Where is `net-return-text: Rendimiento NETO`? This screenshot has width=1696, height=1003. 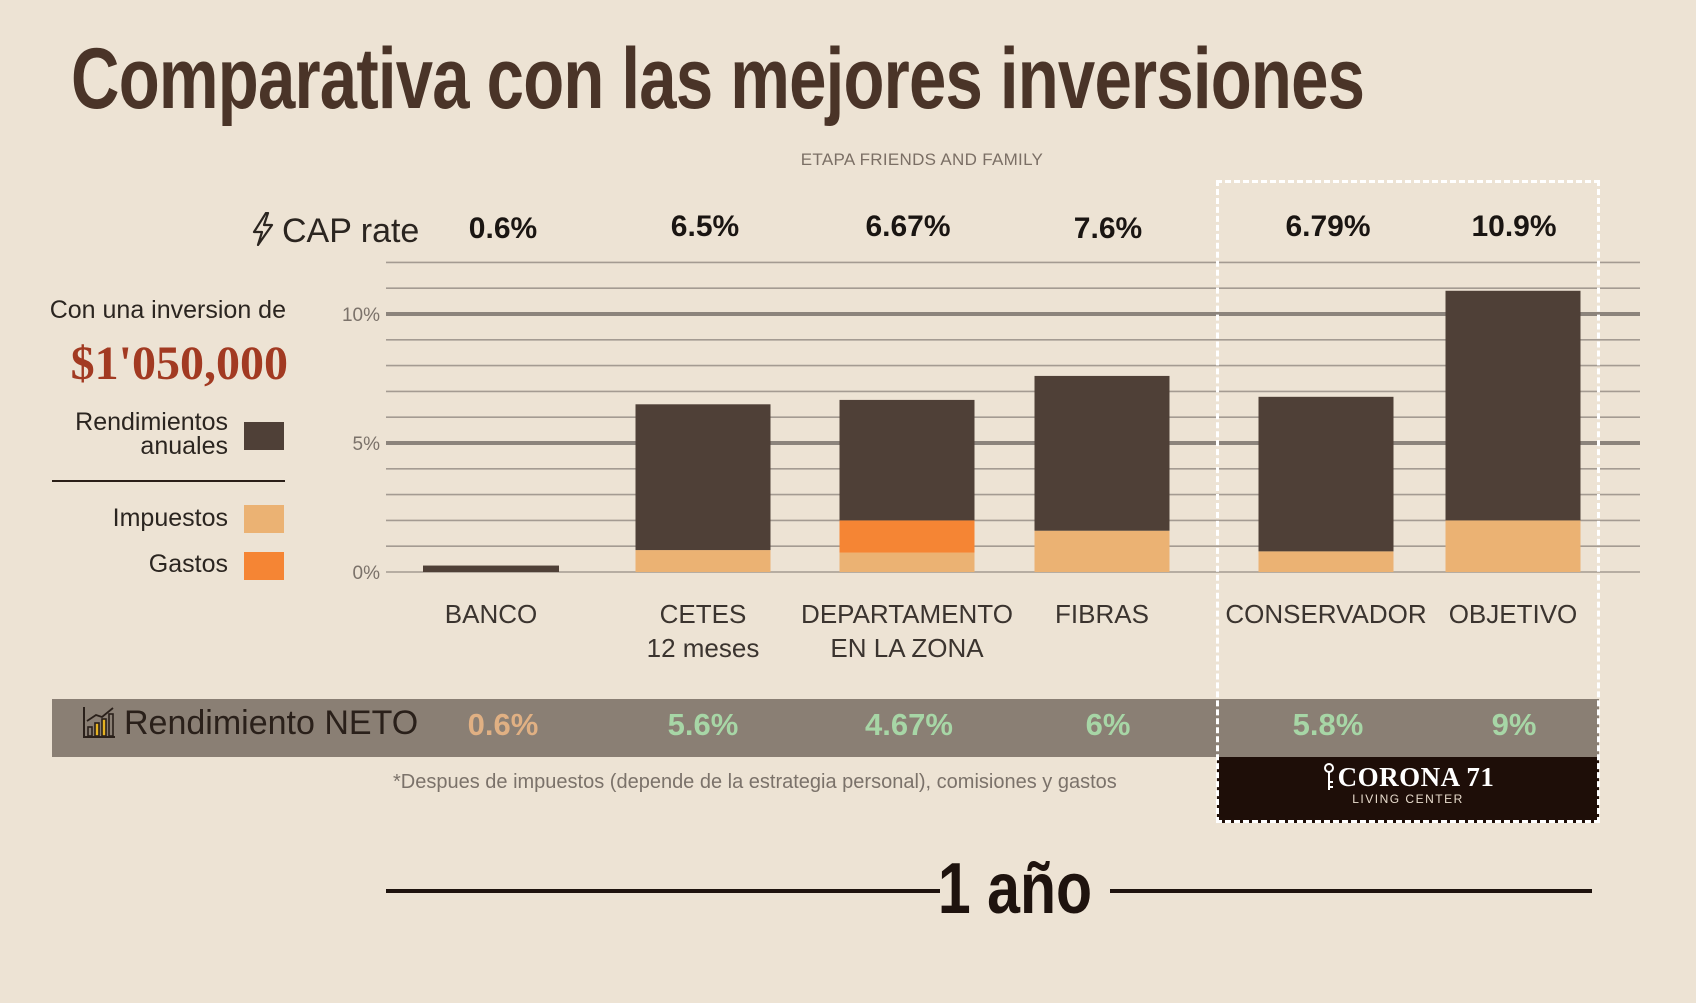 net-return-text: Rendimiento NETO is located at coordinates (271, 723).